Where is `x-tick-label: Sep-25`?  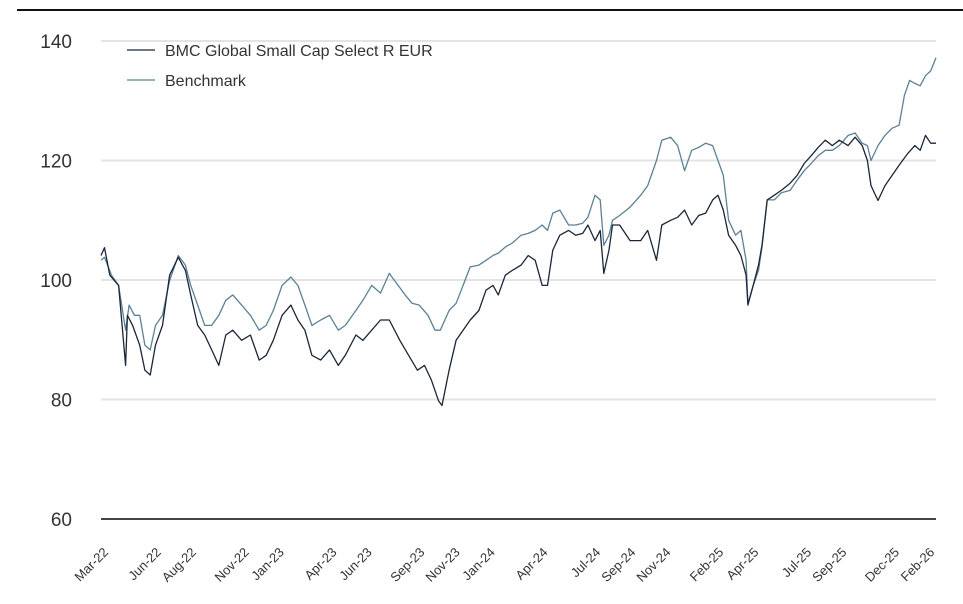 x-tick-label: Sep-25 is located at coordinates (829, 565).